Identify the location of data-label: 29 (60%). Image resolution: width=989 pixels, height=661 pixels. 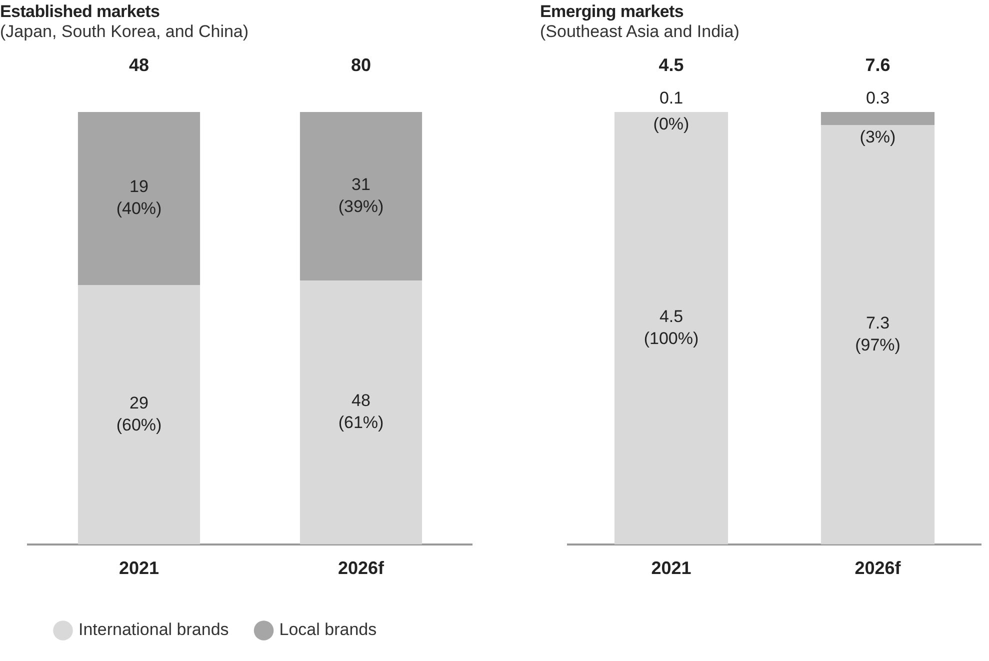
(139, 413).